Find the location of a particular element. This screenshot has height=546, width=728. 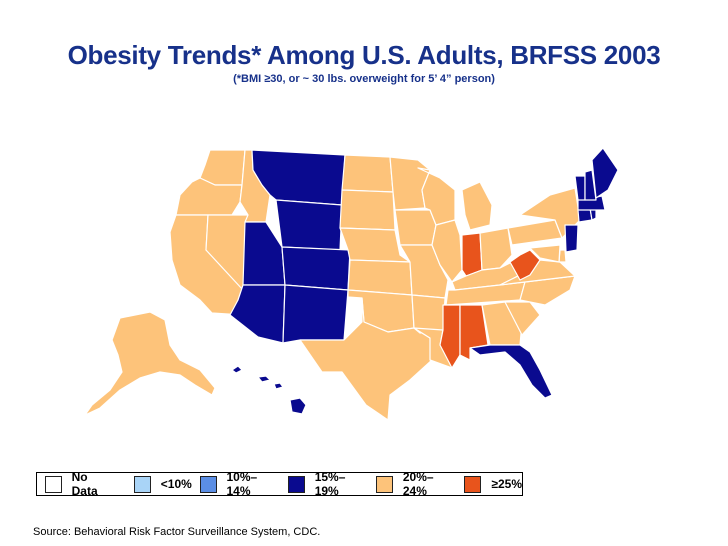

state-mi is located at coordinates (477, 206).